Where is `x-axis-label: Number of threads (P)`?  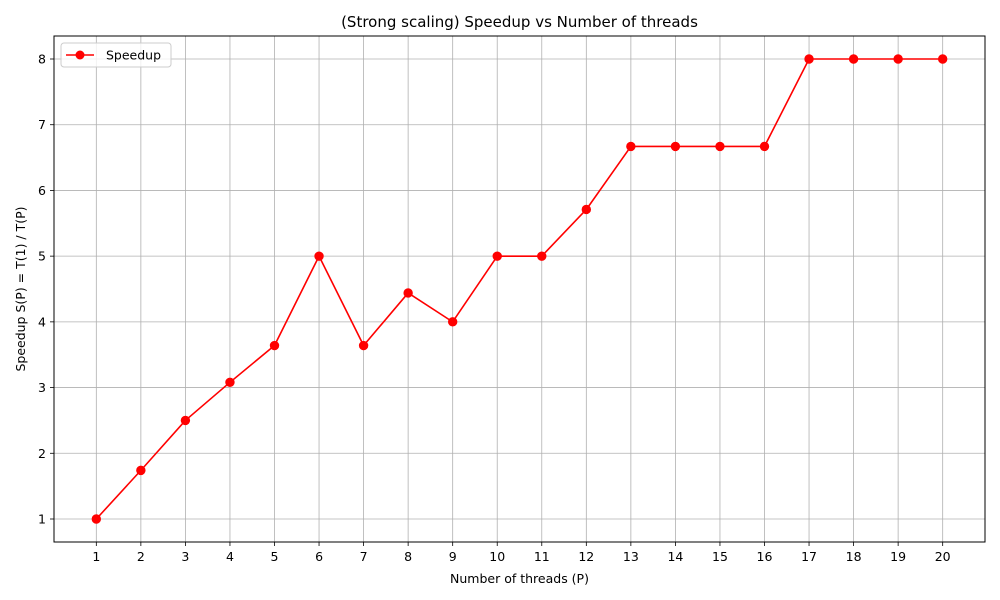 x-axis-label: Number of threads (P) is located at coordinates (519, 578).